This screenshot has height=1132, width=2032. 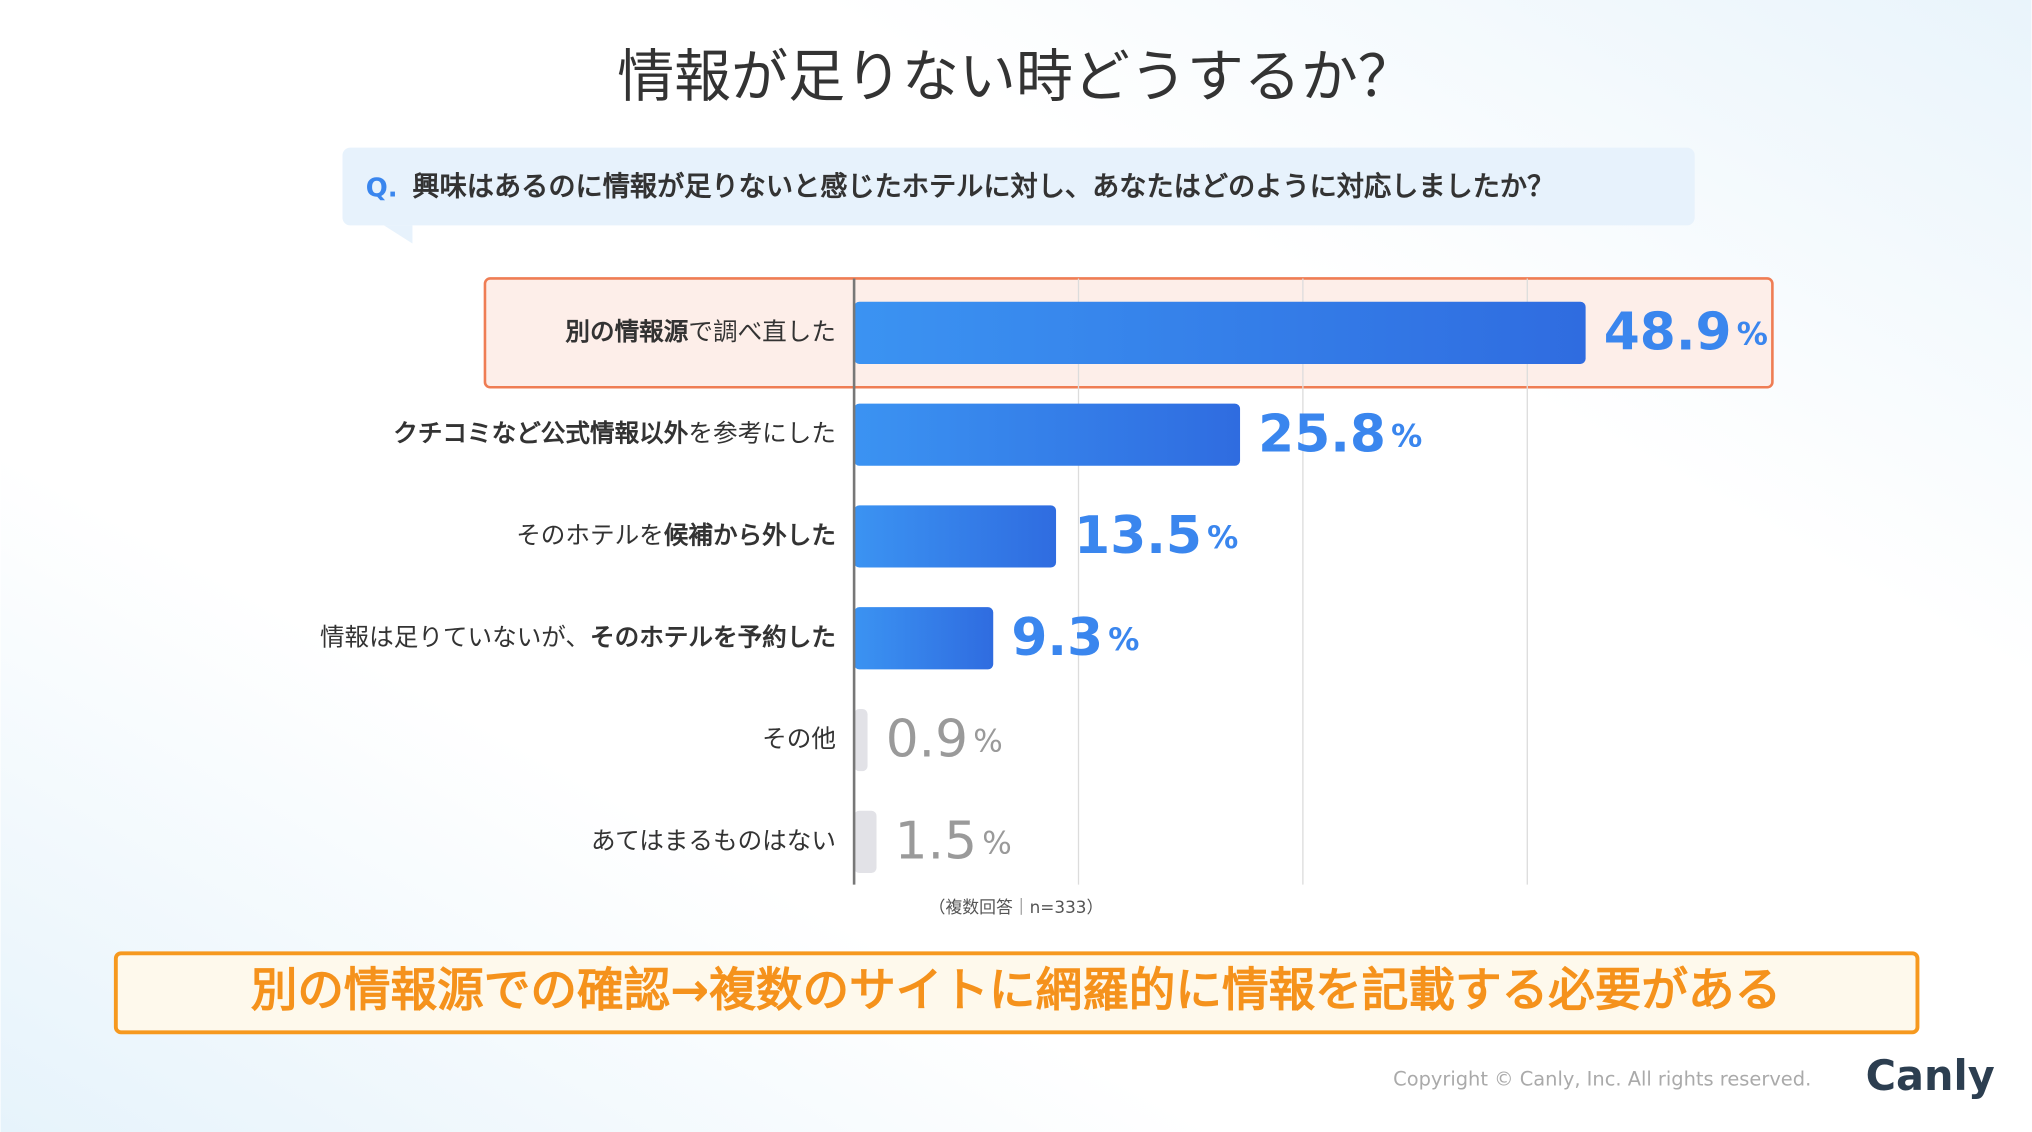 I want to click on value-label: 13.5%, so click(x=1156, y=536).